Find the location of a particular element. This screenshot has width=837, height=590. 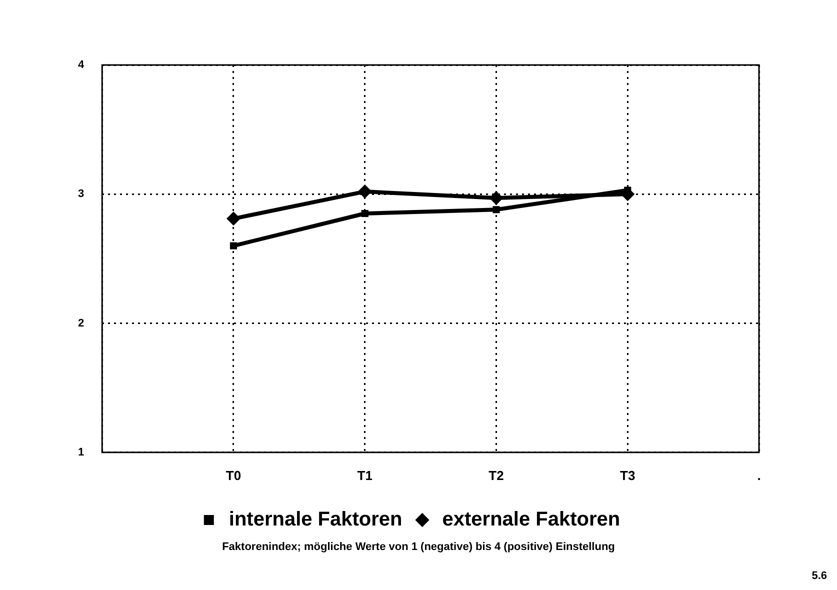

text: 5.6 is located at coordinates (819, 576).